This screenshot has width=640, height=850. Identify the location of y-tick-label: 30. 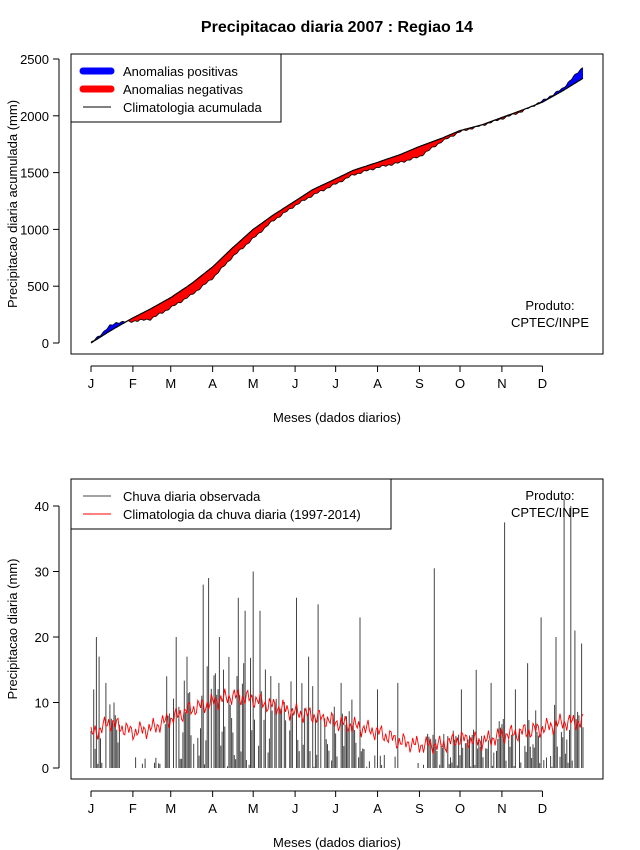
(42, 572).